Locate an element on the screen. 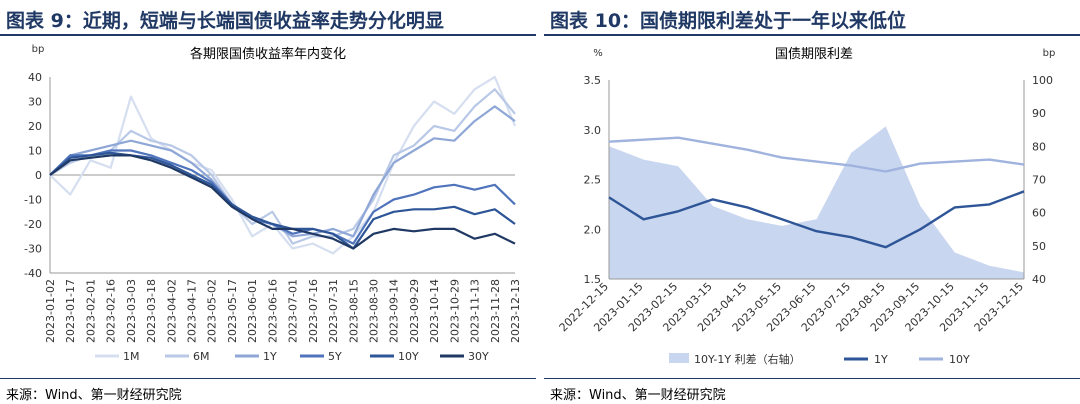 The width and height of the screenshot is (1080, 404). x-tick-label: 2023-05-17 is located at coordinates (232, 311).